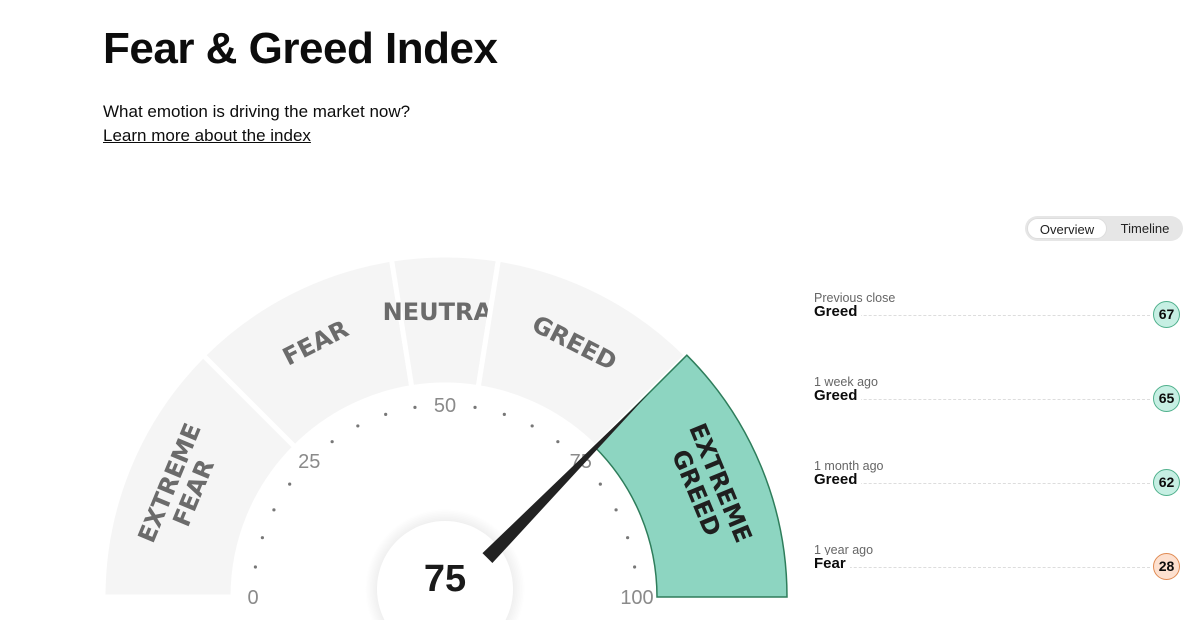 Image resolution: width=1200 pixels, height=623 pixels. Describe the element at coordinates (300, 48) in the screenshot. I see `page-title: Fear & Greed Index` at that location.